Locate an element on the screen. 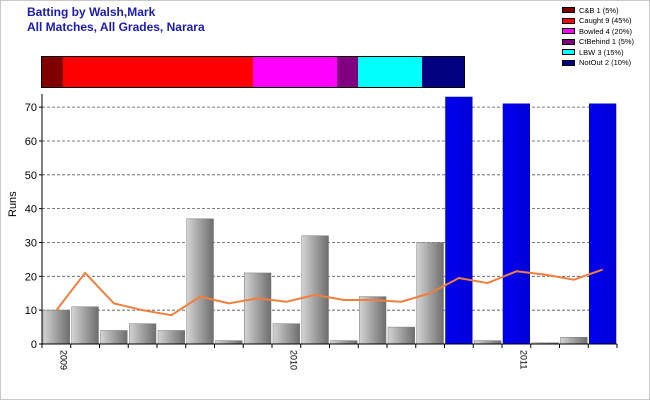 Image resolution: width=650 pixels, height=400 pixels. x-tick-label: 2011 is located at coordinates (523, 359).